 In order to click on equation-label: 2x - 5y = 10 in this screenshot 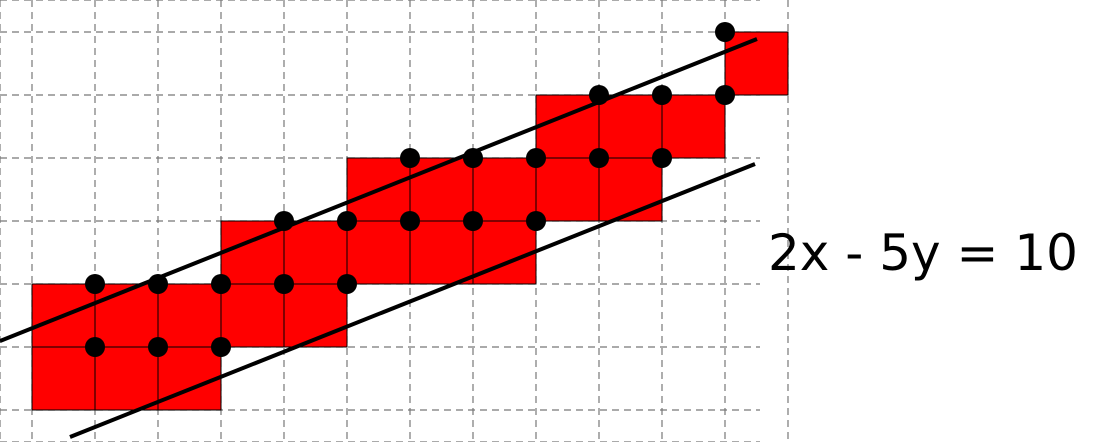, I will do `click(923, 253)`.